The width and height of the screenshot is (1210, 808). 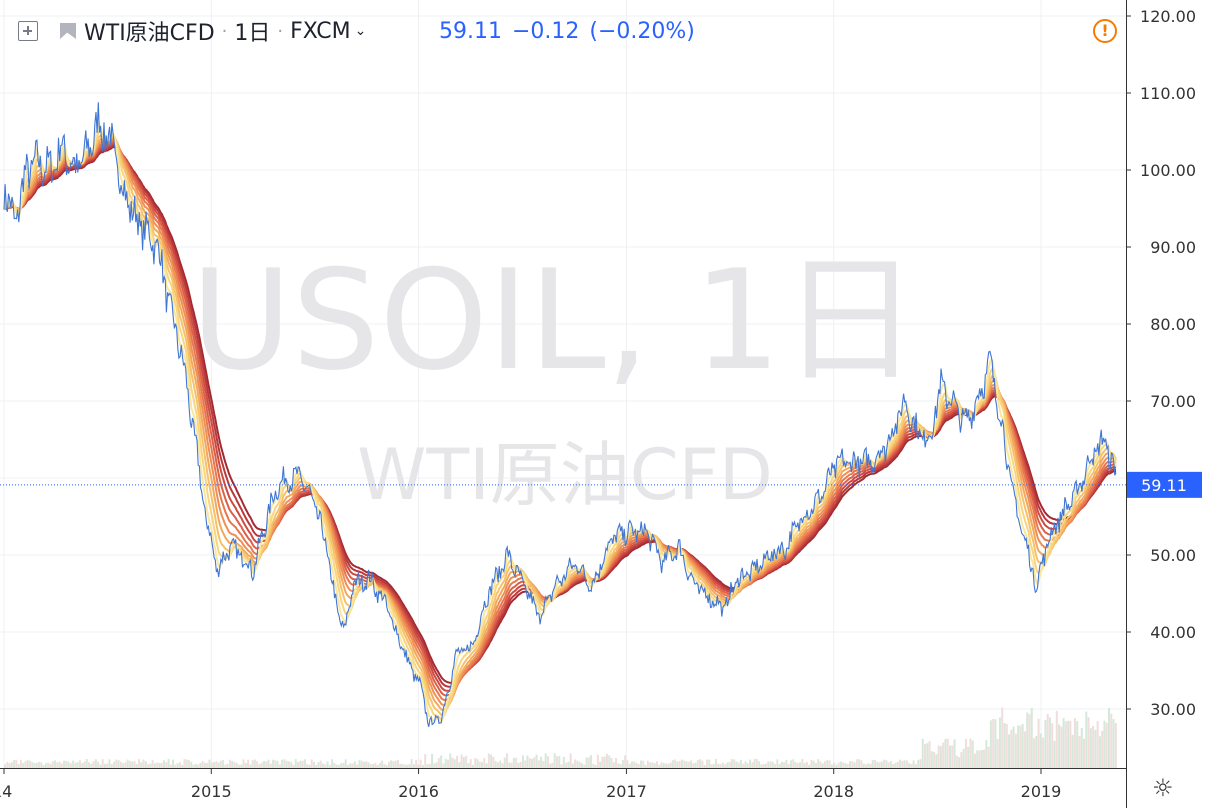 What do you see at coordinates (252, 33) in the screenshot?
I see `interval-label: 1日` at bounding box center [252, 33].